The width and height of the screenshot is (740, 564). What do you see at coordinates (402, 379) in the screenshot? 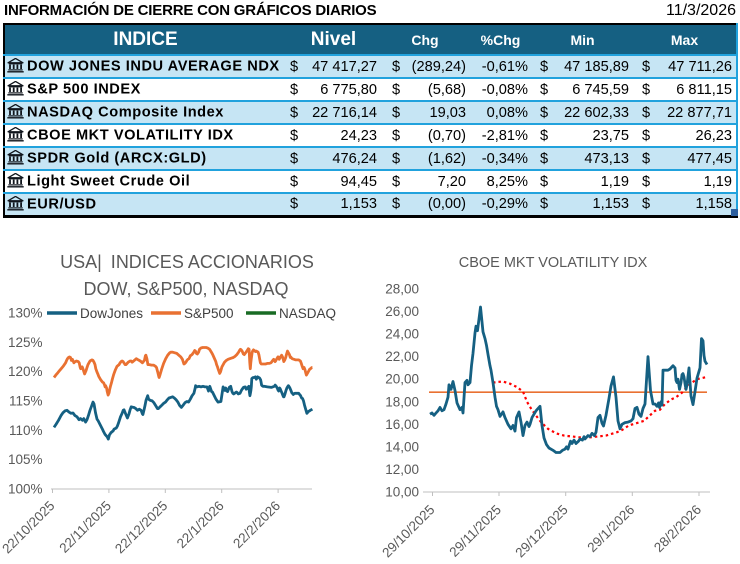
I see `svg-text: 20,00` at bounding box center [402, 379].